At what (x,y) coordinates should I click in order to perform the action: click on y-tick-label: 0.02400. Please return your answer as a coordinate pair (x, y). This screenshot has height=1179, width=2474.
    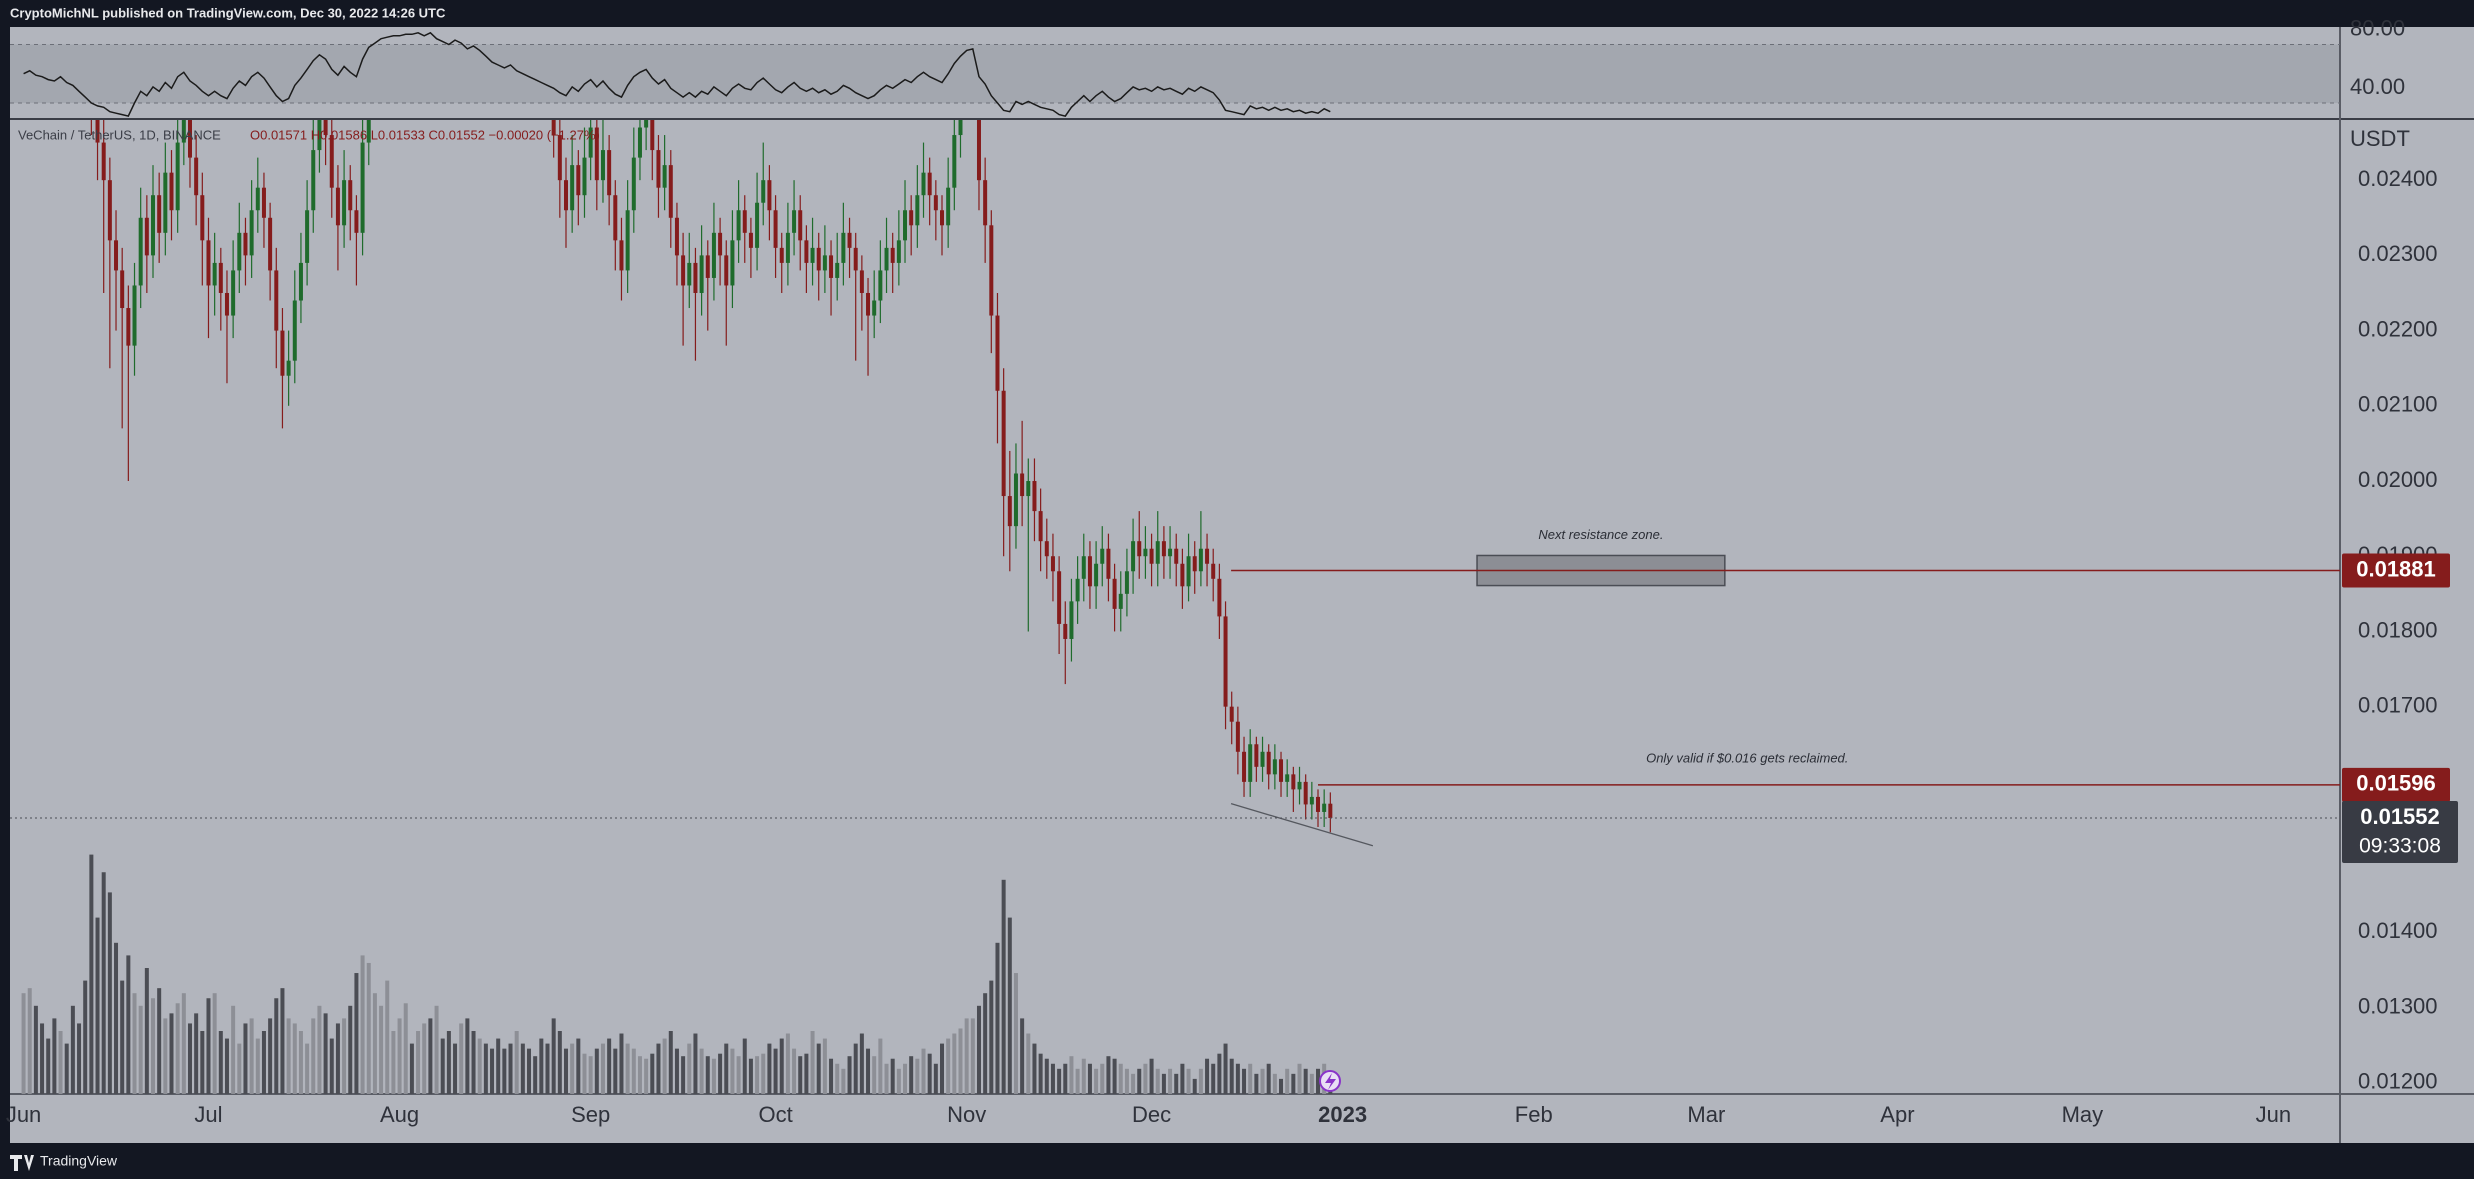
    Looking at the image, I should click on (2398, 178).